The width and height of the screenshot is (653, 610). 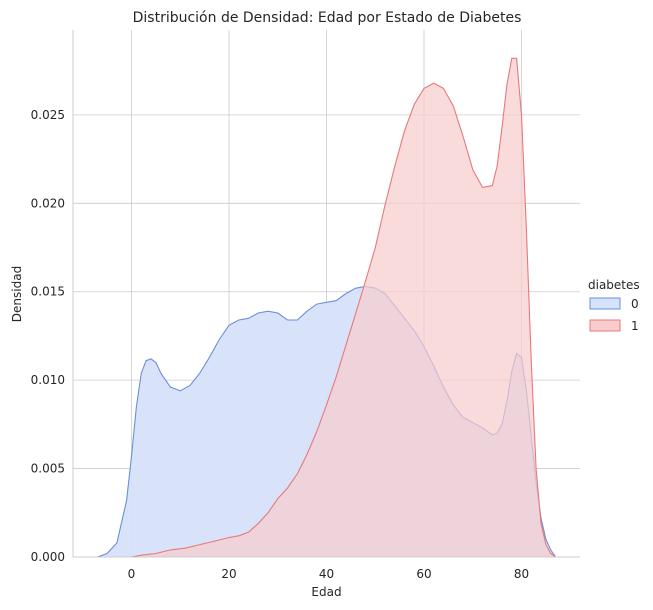 I want to click on x-axis-label: Edad, so click(x=326, y=592).